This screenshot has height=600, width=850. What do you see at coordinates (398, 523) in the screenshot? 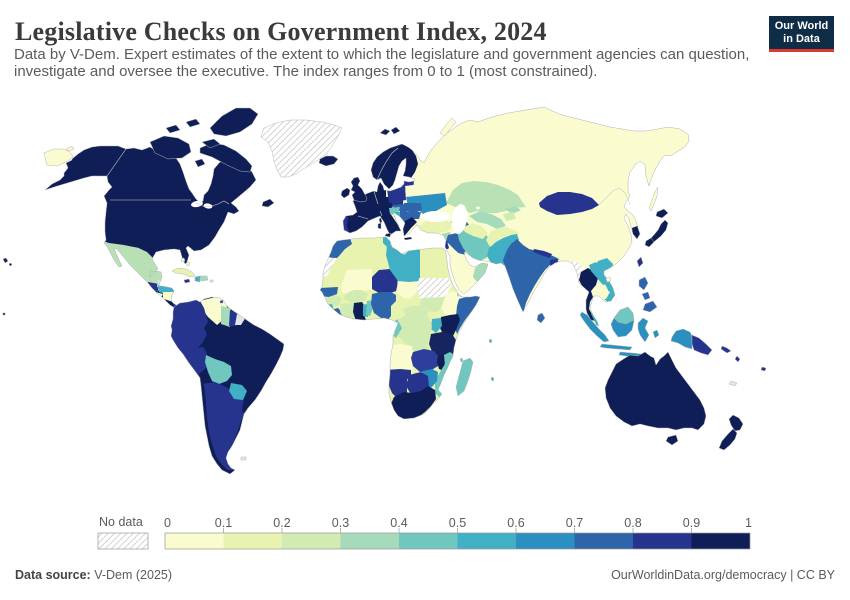
I see `svg-text: 0.4` at bounding box center [398, 523].